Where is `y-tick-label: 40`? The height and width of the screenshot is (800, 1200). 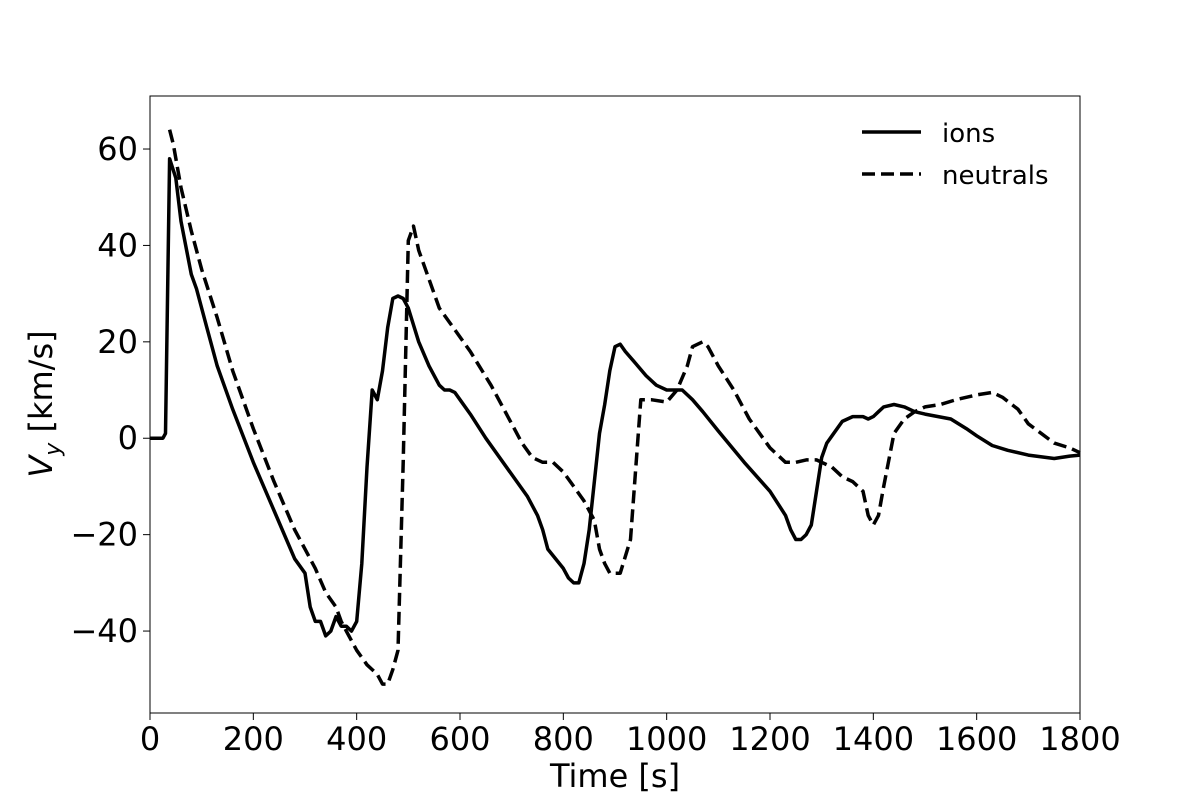 y-tick-label: 40 is located at coordinates (117, 245).